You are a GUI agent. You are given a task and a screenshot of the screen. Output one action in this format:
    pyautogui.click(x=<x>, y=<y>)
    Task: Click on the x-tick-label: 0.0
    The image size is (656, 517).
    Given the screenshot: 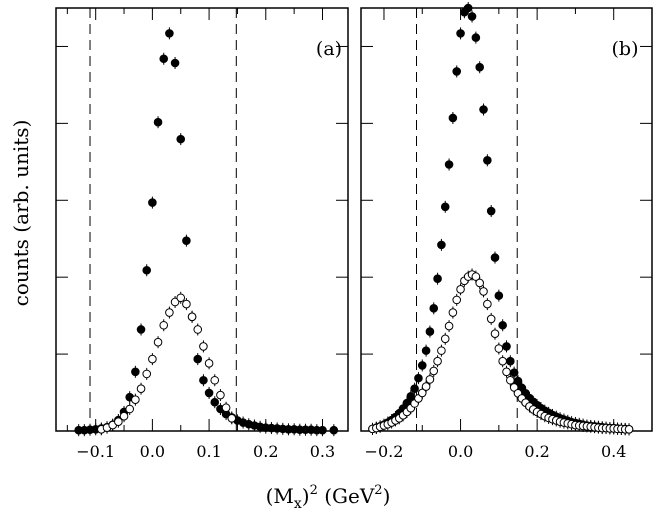 What is the action you would take?
    pyautogui.click(x=460, y=451)
    